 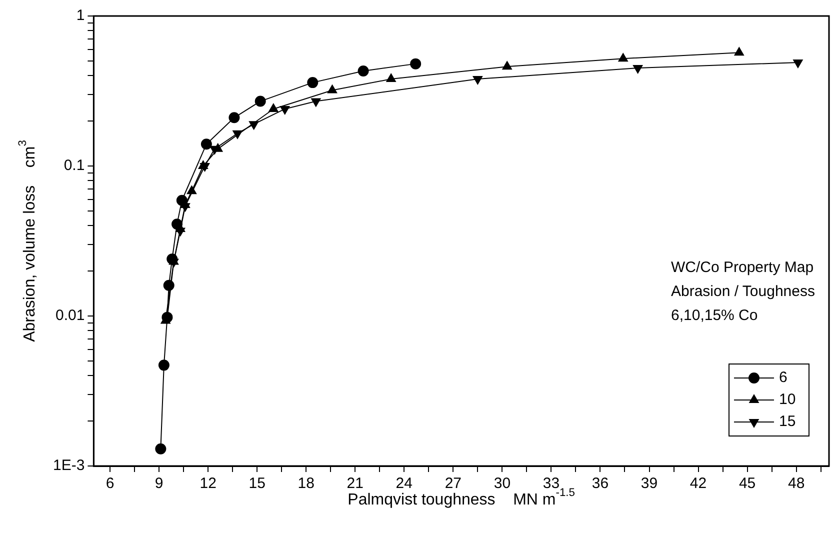 I want to click on x-tick-label: 9, so click(x=159, y=483).